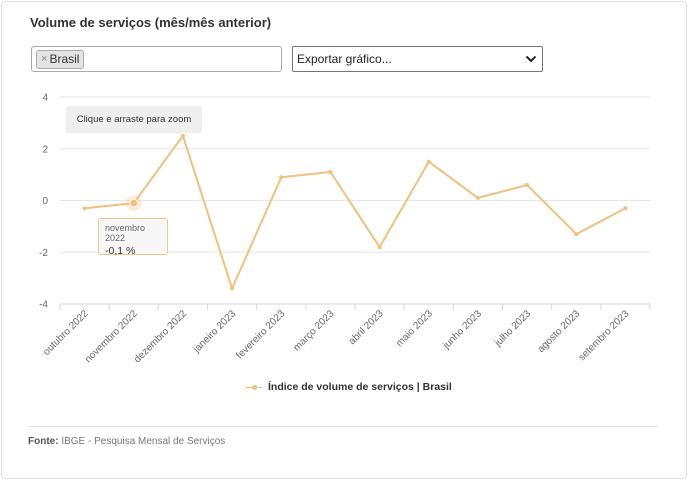 This screenshot has height=483, width=694. What do you see at coordinates (360, 387) in the screenshot?
I see `legend-label: Índice de volume de serviços | Brasil` at bounding box center [360, 387].